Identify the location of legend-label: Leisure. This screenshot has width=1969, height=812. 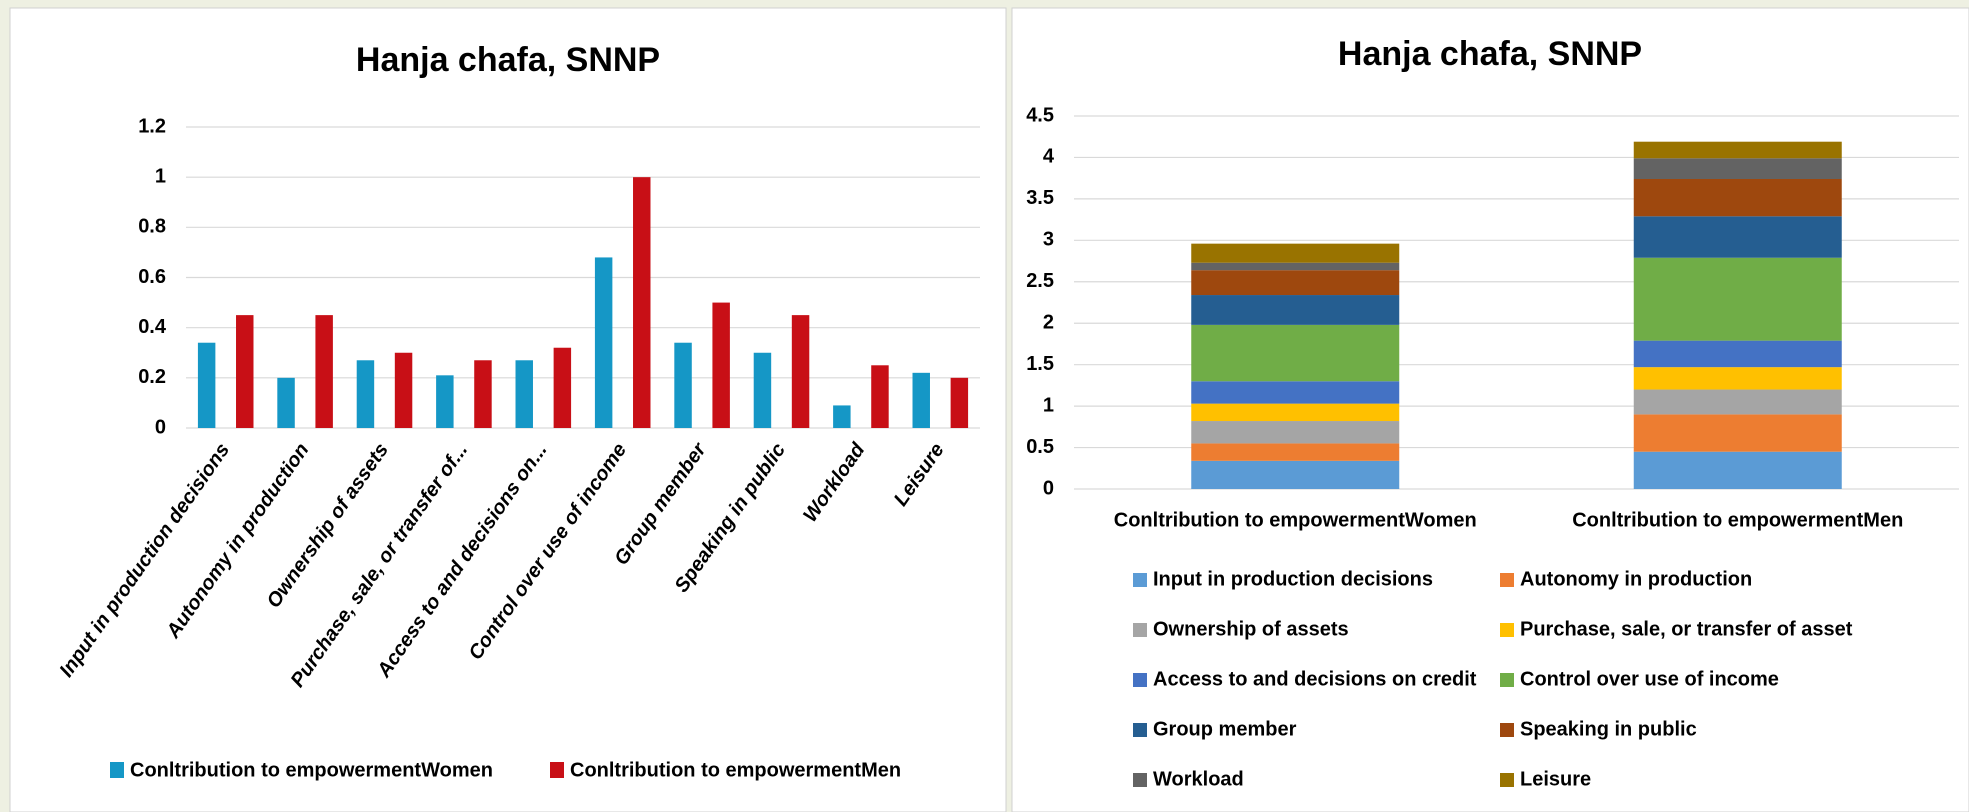
(1555, 779).